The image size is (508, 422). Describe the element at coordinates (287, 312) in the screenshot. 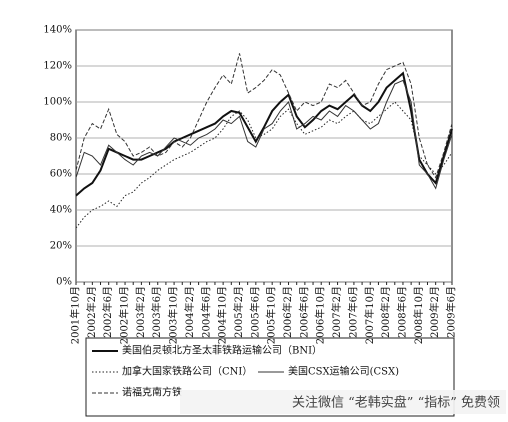

I see `x-tick-label: 2006年2月` at that location.